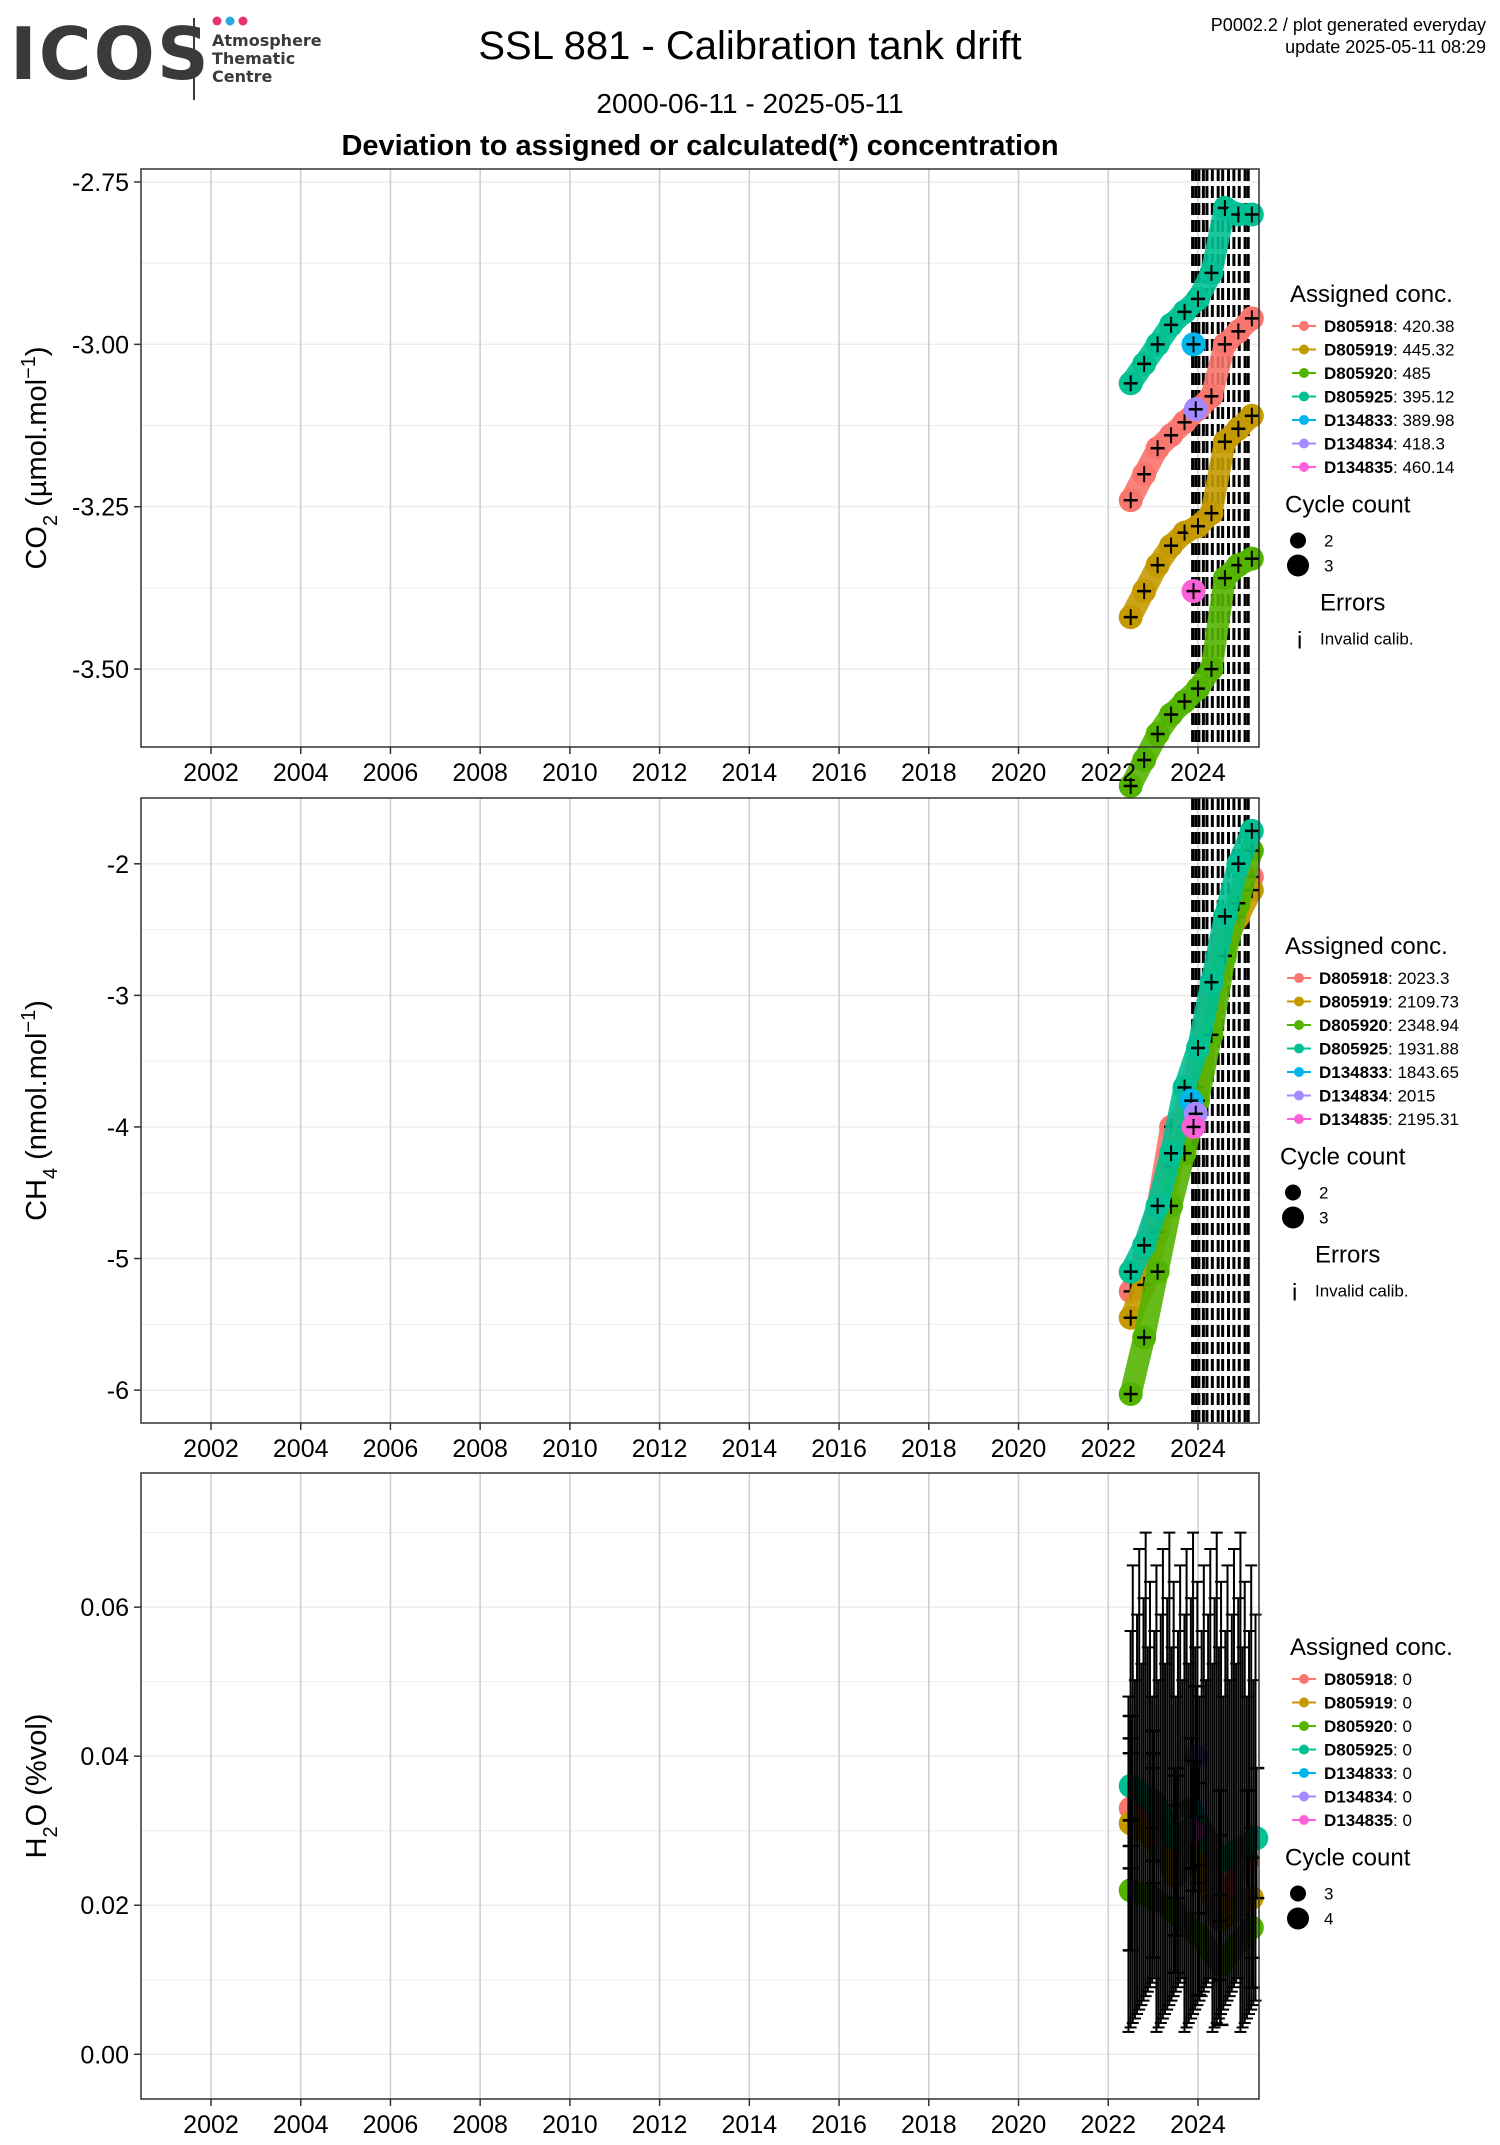 The image size is (1500, 2145). I want to click on legend-item-label: D134835: 2195.31, so click(1389, 1119).